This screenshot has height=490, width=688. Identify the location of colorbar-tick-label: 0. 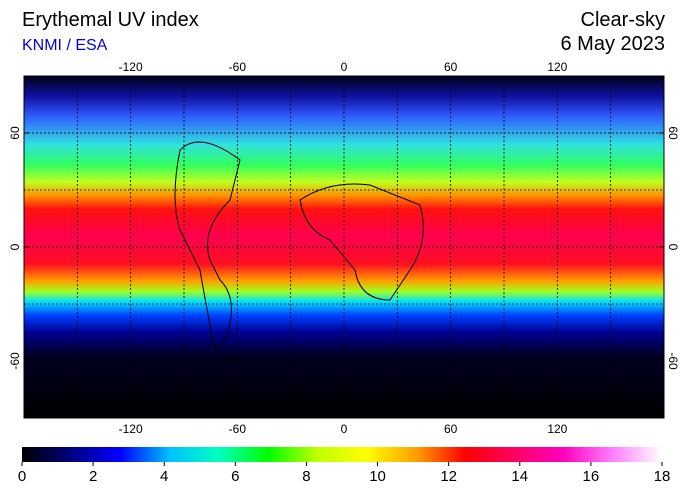
(22, 476).